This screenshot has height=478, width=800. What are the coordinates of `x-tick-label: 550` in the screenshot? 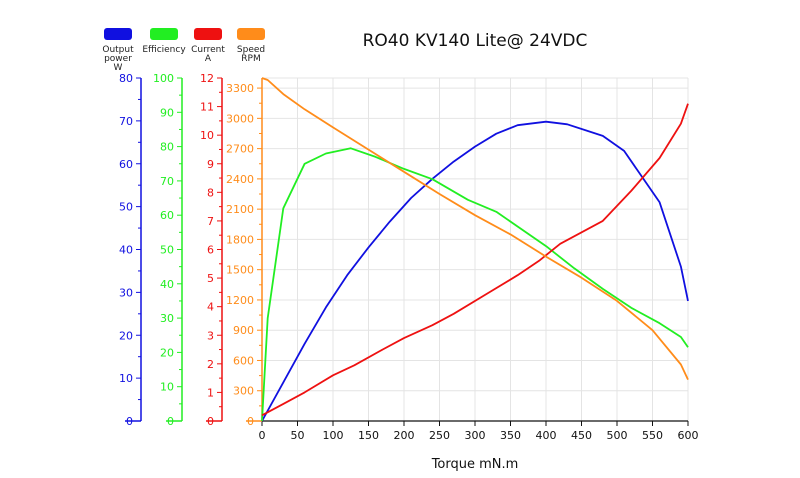 It's located at (652, 435).